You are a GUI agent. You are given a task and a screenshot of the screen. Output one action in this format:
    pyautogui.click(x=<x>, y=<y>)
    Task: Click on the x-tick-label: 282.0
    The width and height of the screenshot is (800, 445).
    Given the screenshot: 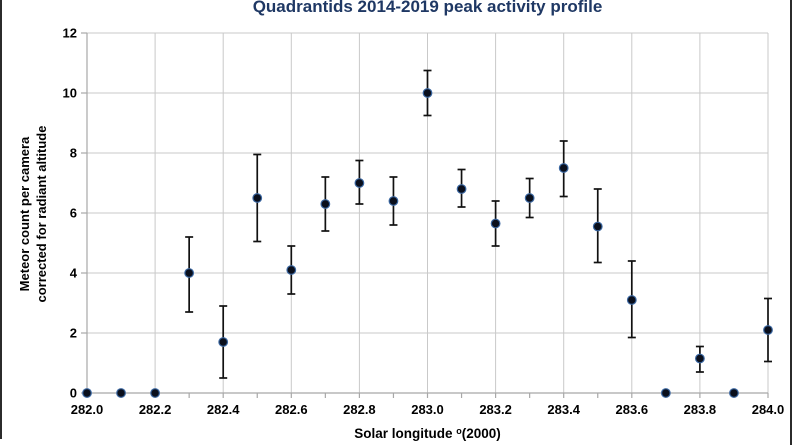 What is the action you would take?
    pyautogui.click(x=87, y=409)
    